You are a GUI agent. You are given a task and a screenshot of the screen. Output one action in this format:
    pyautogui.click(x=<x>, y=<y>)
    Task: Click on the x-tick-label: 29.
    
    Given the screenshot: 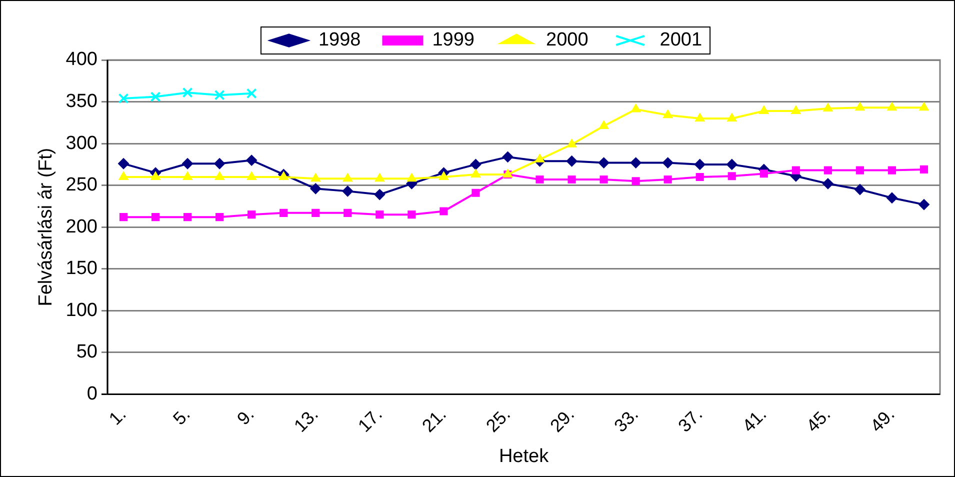 What is the action you would take?
    pyautogui.click(x=562, y=420)
    